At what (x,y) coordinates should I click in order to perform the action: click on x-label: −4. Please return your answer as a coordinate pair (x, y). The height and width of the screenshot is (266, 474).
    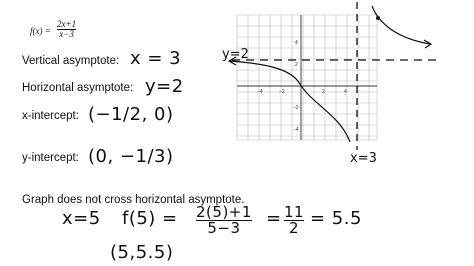
    Looking at the image, I should click on (260, 92).